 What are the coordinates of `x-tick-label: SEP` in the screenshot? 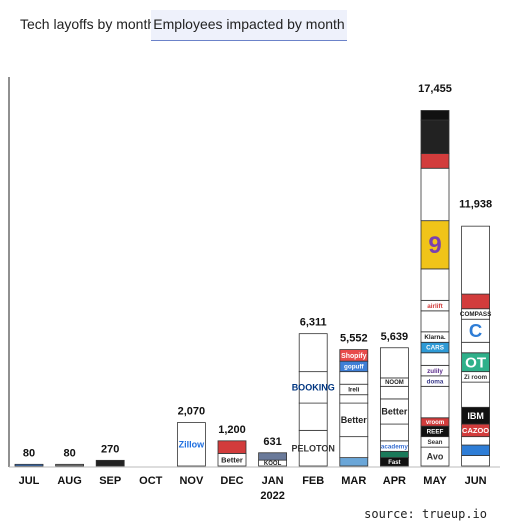 It's located at (110, 481).